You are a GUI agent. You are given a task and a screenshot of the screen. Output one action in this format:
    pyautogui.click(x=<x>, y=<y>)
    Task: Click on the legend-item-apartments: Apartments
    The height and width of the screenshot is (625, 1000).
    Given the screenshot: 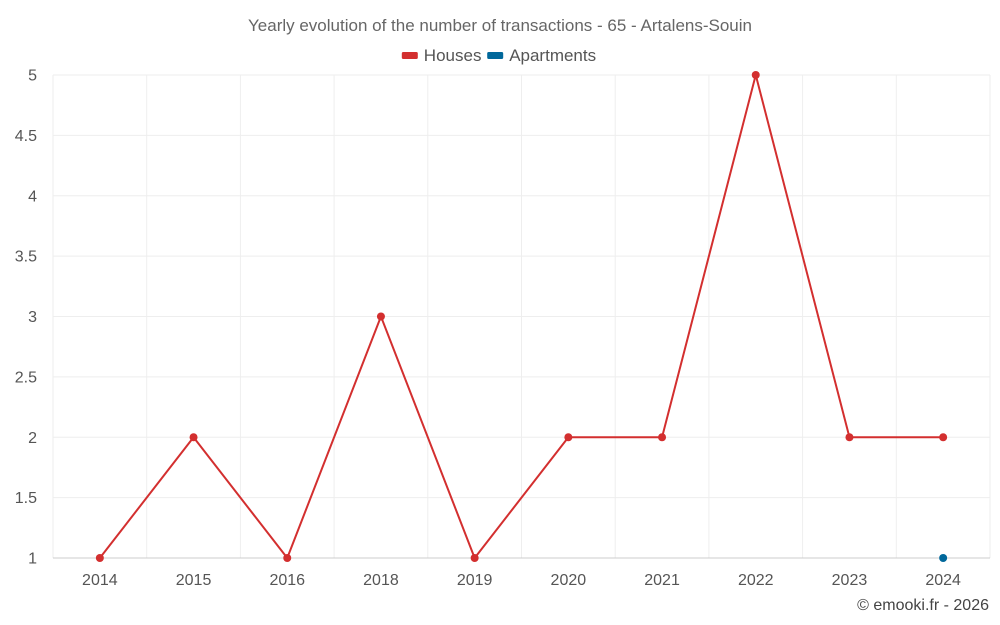 What is the action you would take?
    pyautogui.click(x=541, y=55)
    